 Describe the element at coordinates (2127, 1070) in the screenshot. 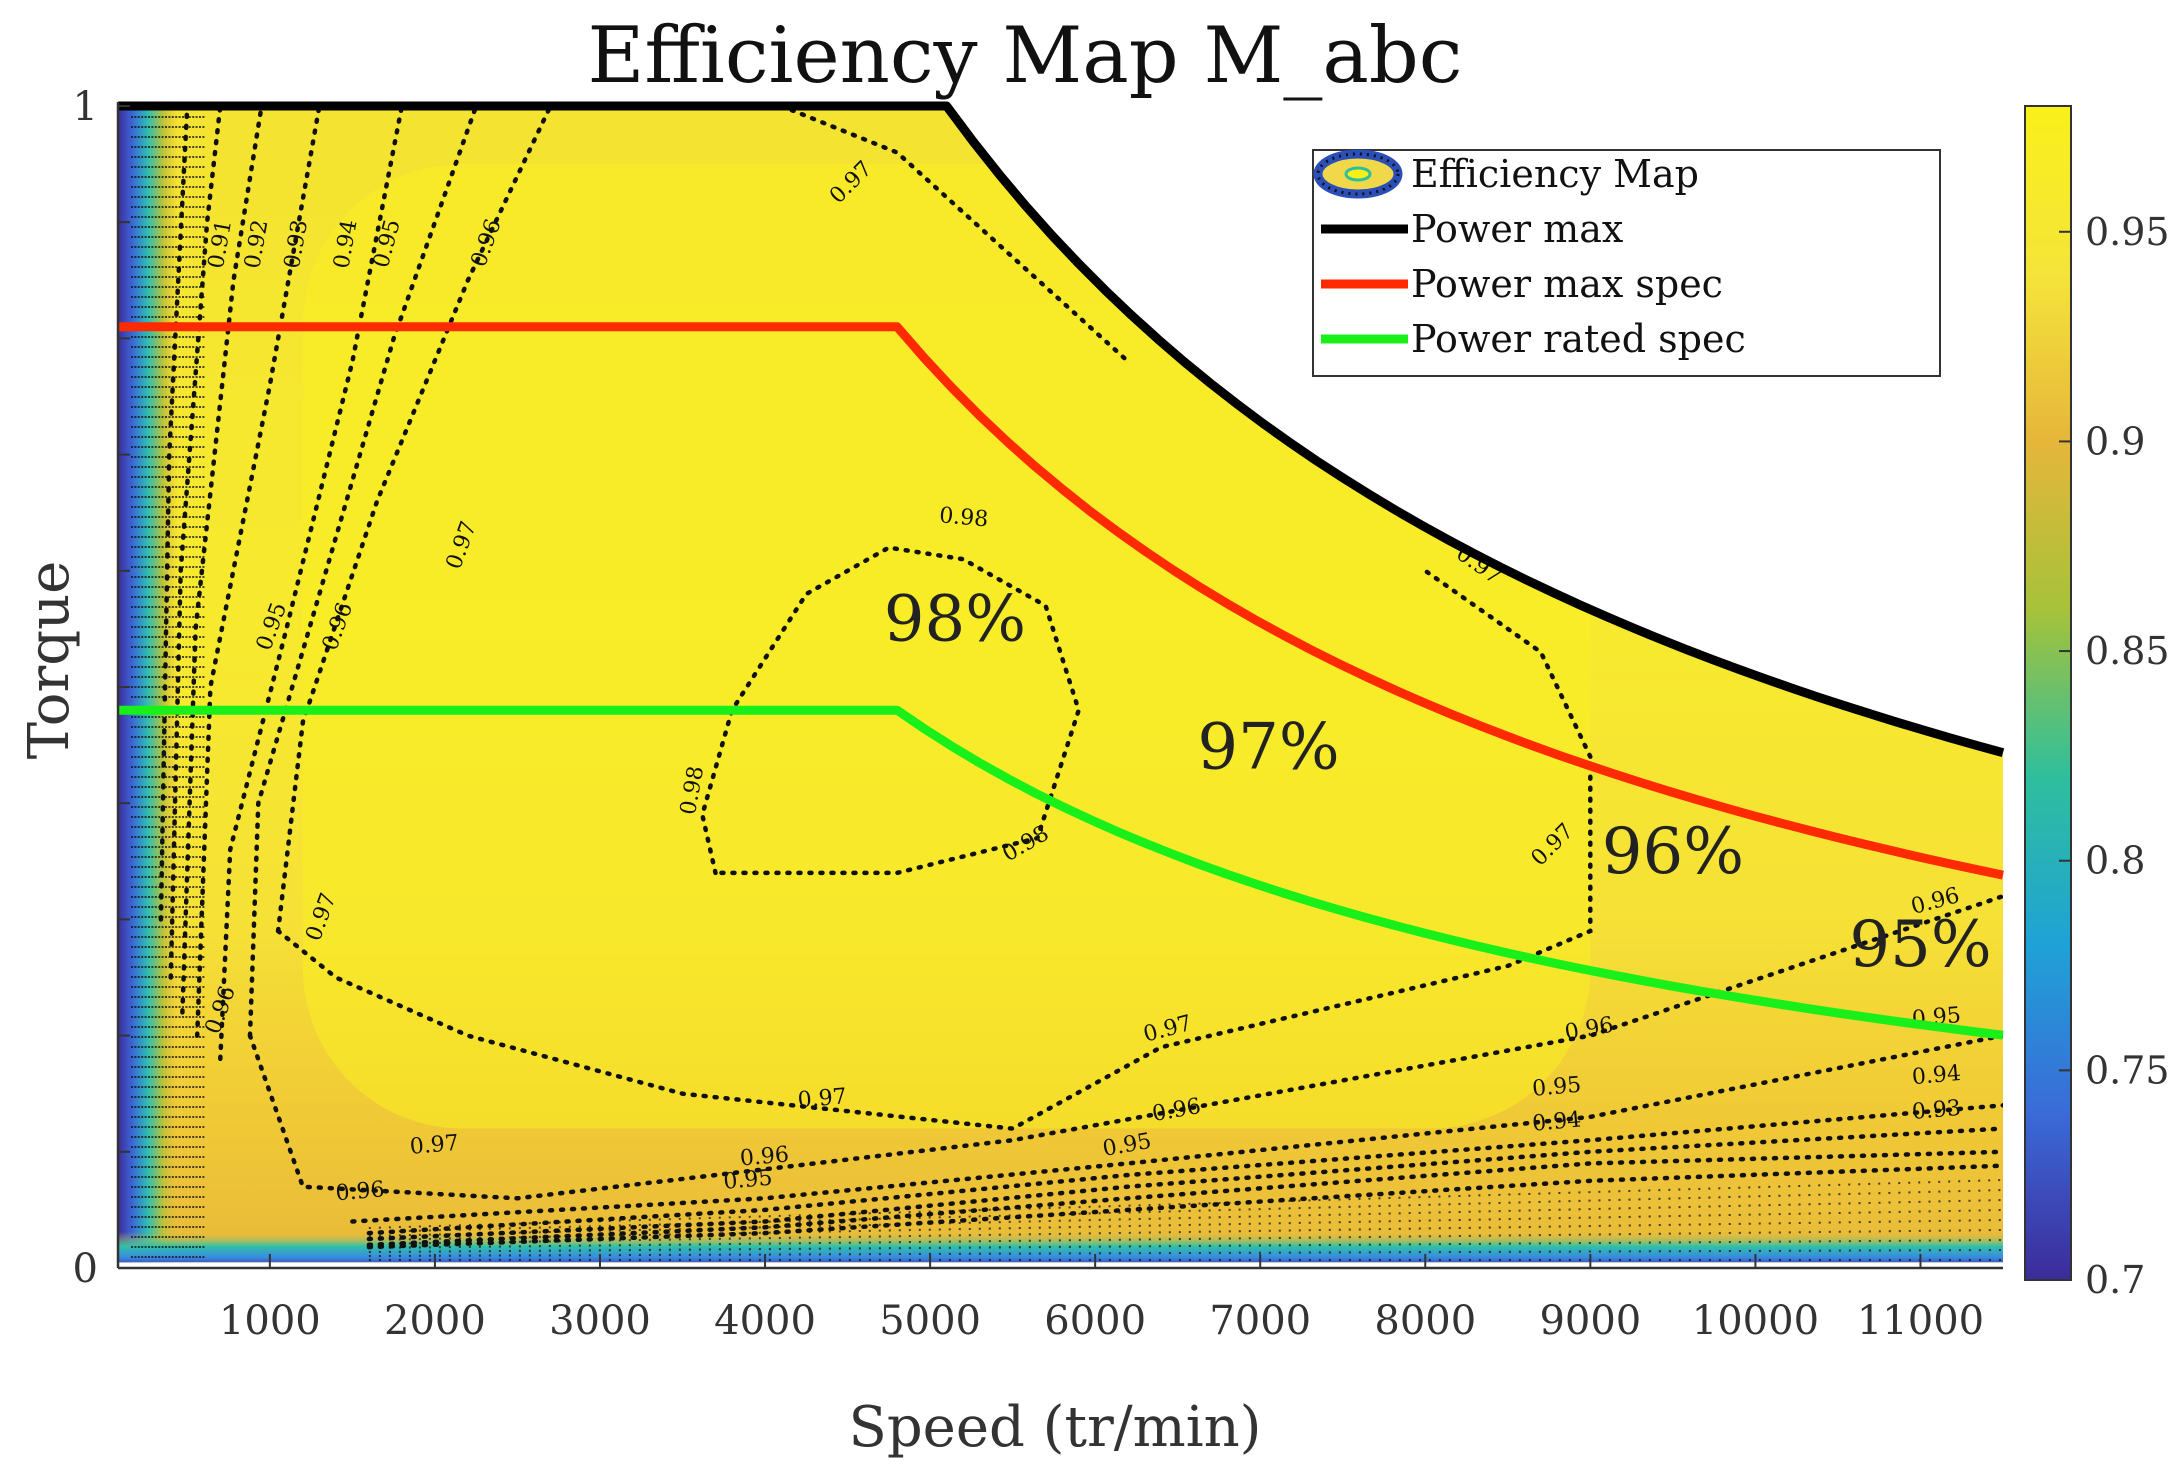

I see `colorbar-tick-label: 0.75` at that location.